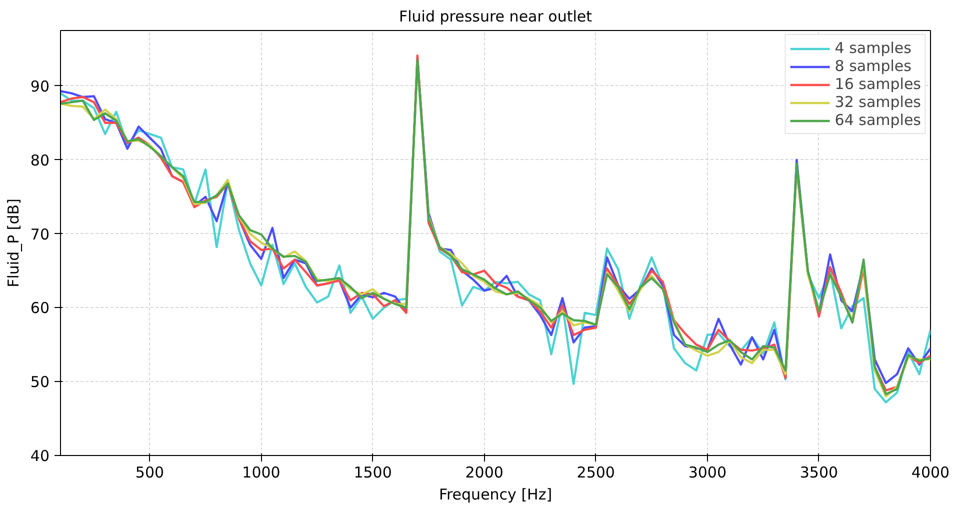 This screenshot has width=954, height=513. What do you see at coordinates (819, 473) in the screenshot?
I see `x-tick-label: 3500` at bounding box center [819, 473].